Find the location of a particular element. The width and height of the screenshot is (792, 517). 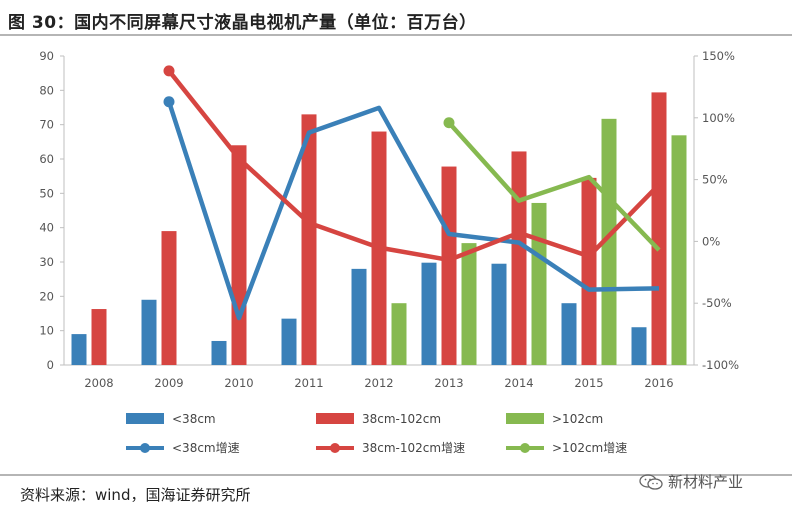

right-tick-label: 100% is located at coordinates (718, 118).